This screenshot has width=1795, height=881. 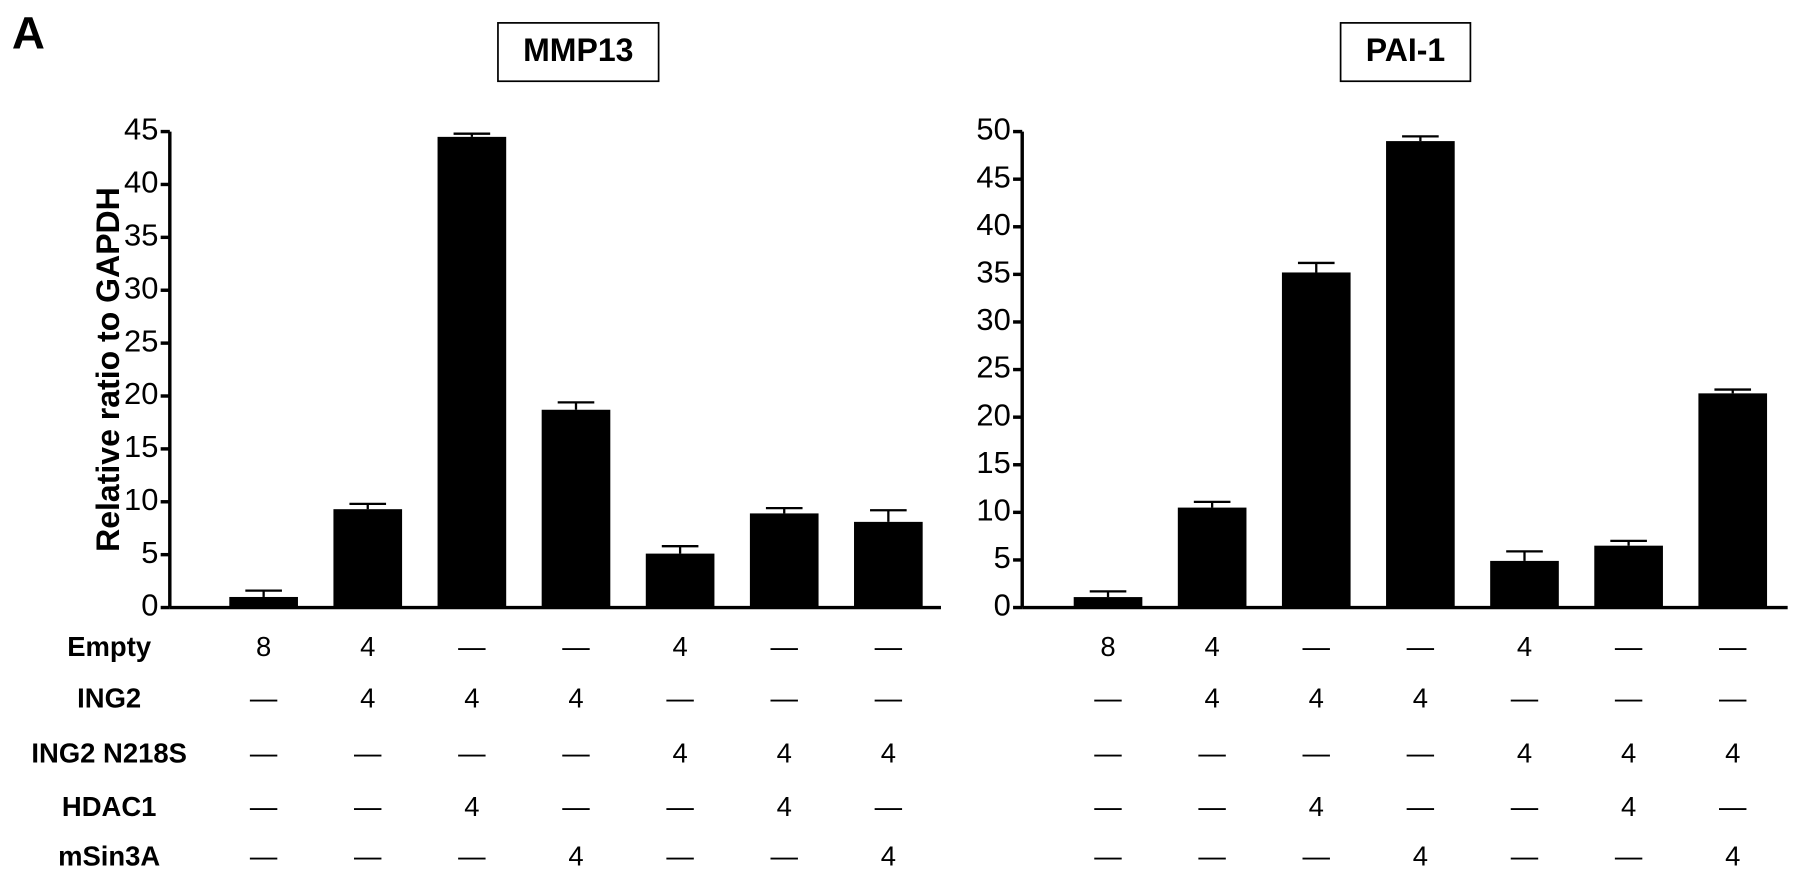 What do you see at coordinates (141, 446) in the screenshot?
I see `y-tick-label: 15` at bounding box center [141, 446].